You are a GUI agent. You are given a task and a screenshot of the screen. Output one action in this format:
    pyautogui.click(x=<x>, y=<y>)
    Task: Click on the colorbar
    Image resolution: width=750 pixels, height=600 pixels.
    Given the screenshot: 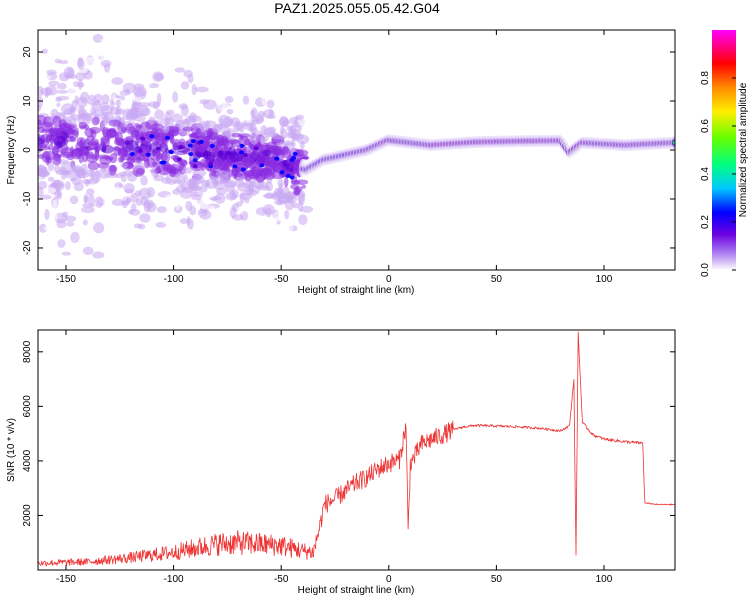 What is the action you would take?
    pyautogui.click(x=724, y=150)
    